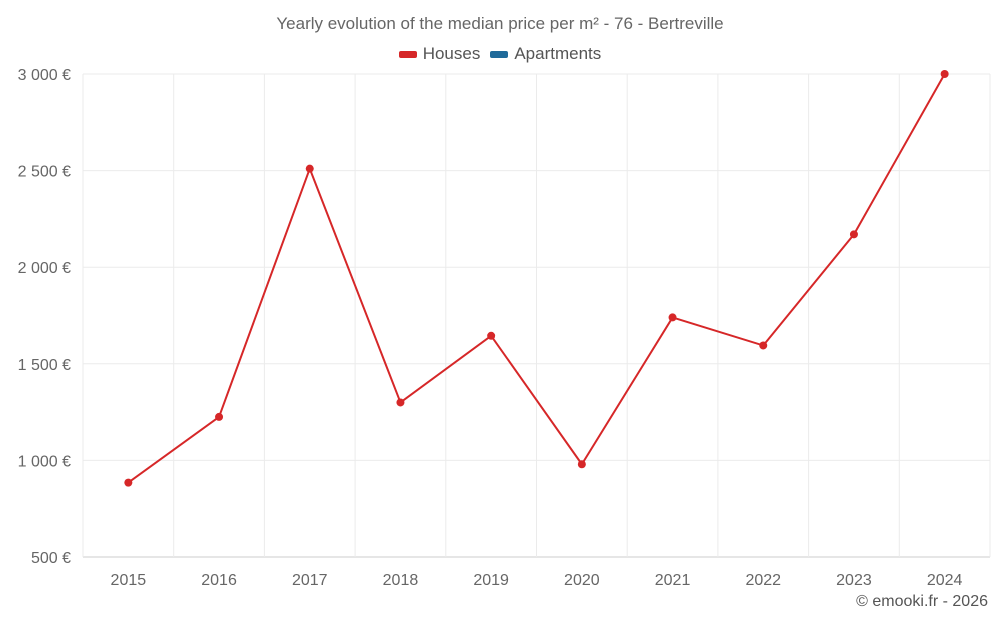  Describe the element at coordinates (219, 580) in the screenshot. I see `x-tick-label: 2016` at that location.